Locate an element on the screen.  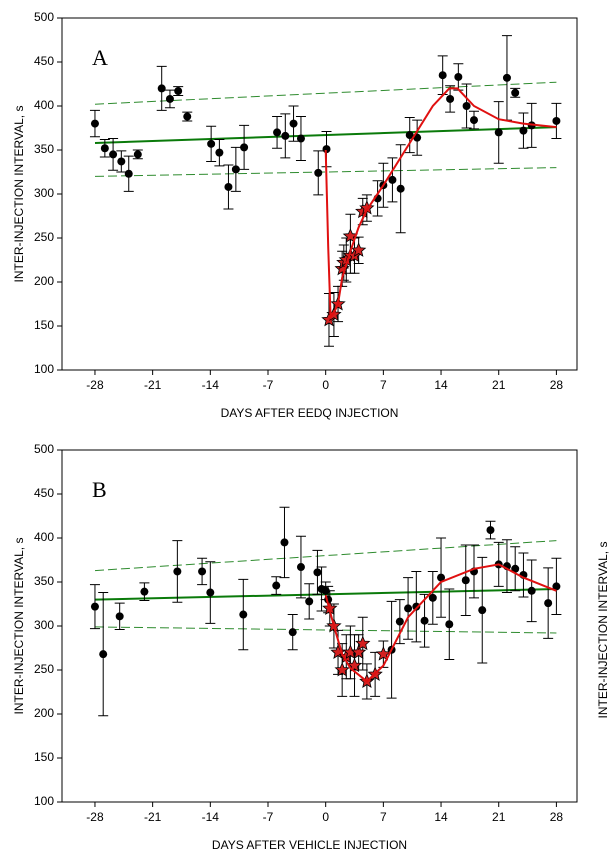
x-tick-label: 28 is located at coordinates (557, 817).